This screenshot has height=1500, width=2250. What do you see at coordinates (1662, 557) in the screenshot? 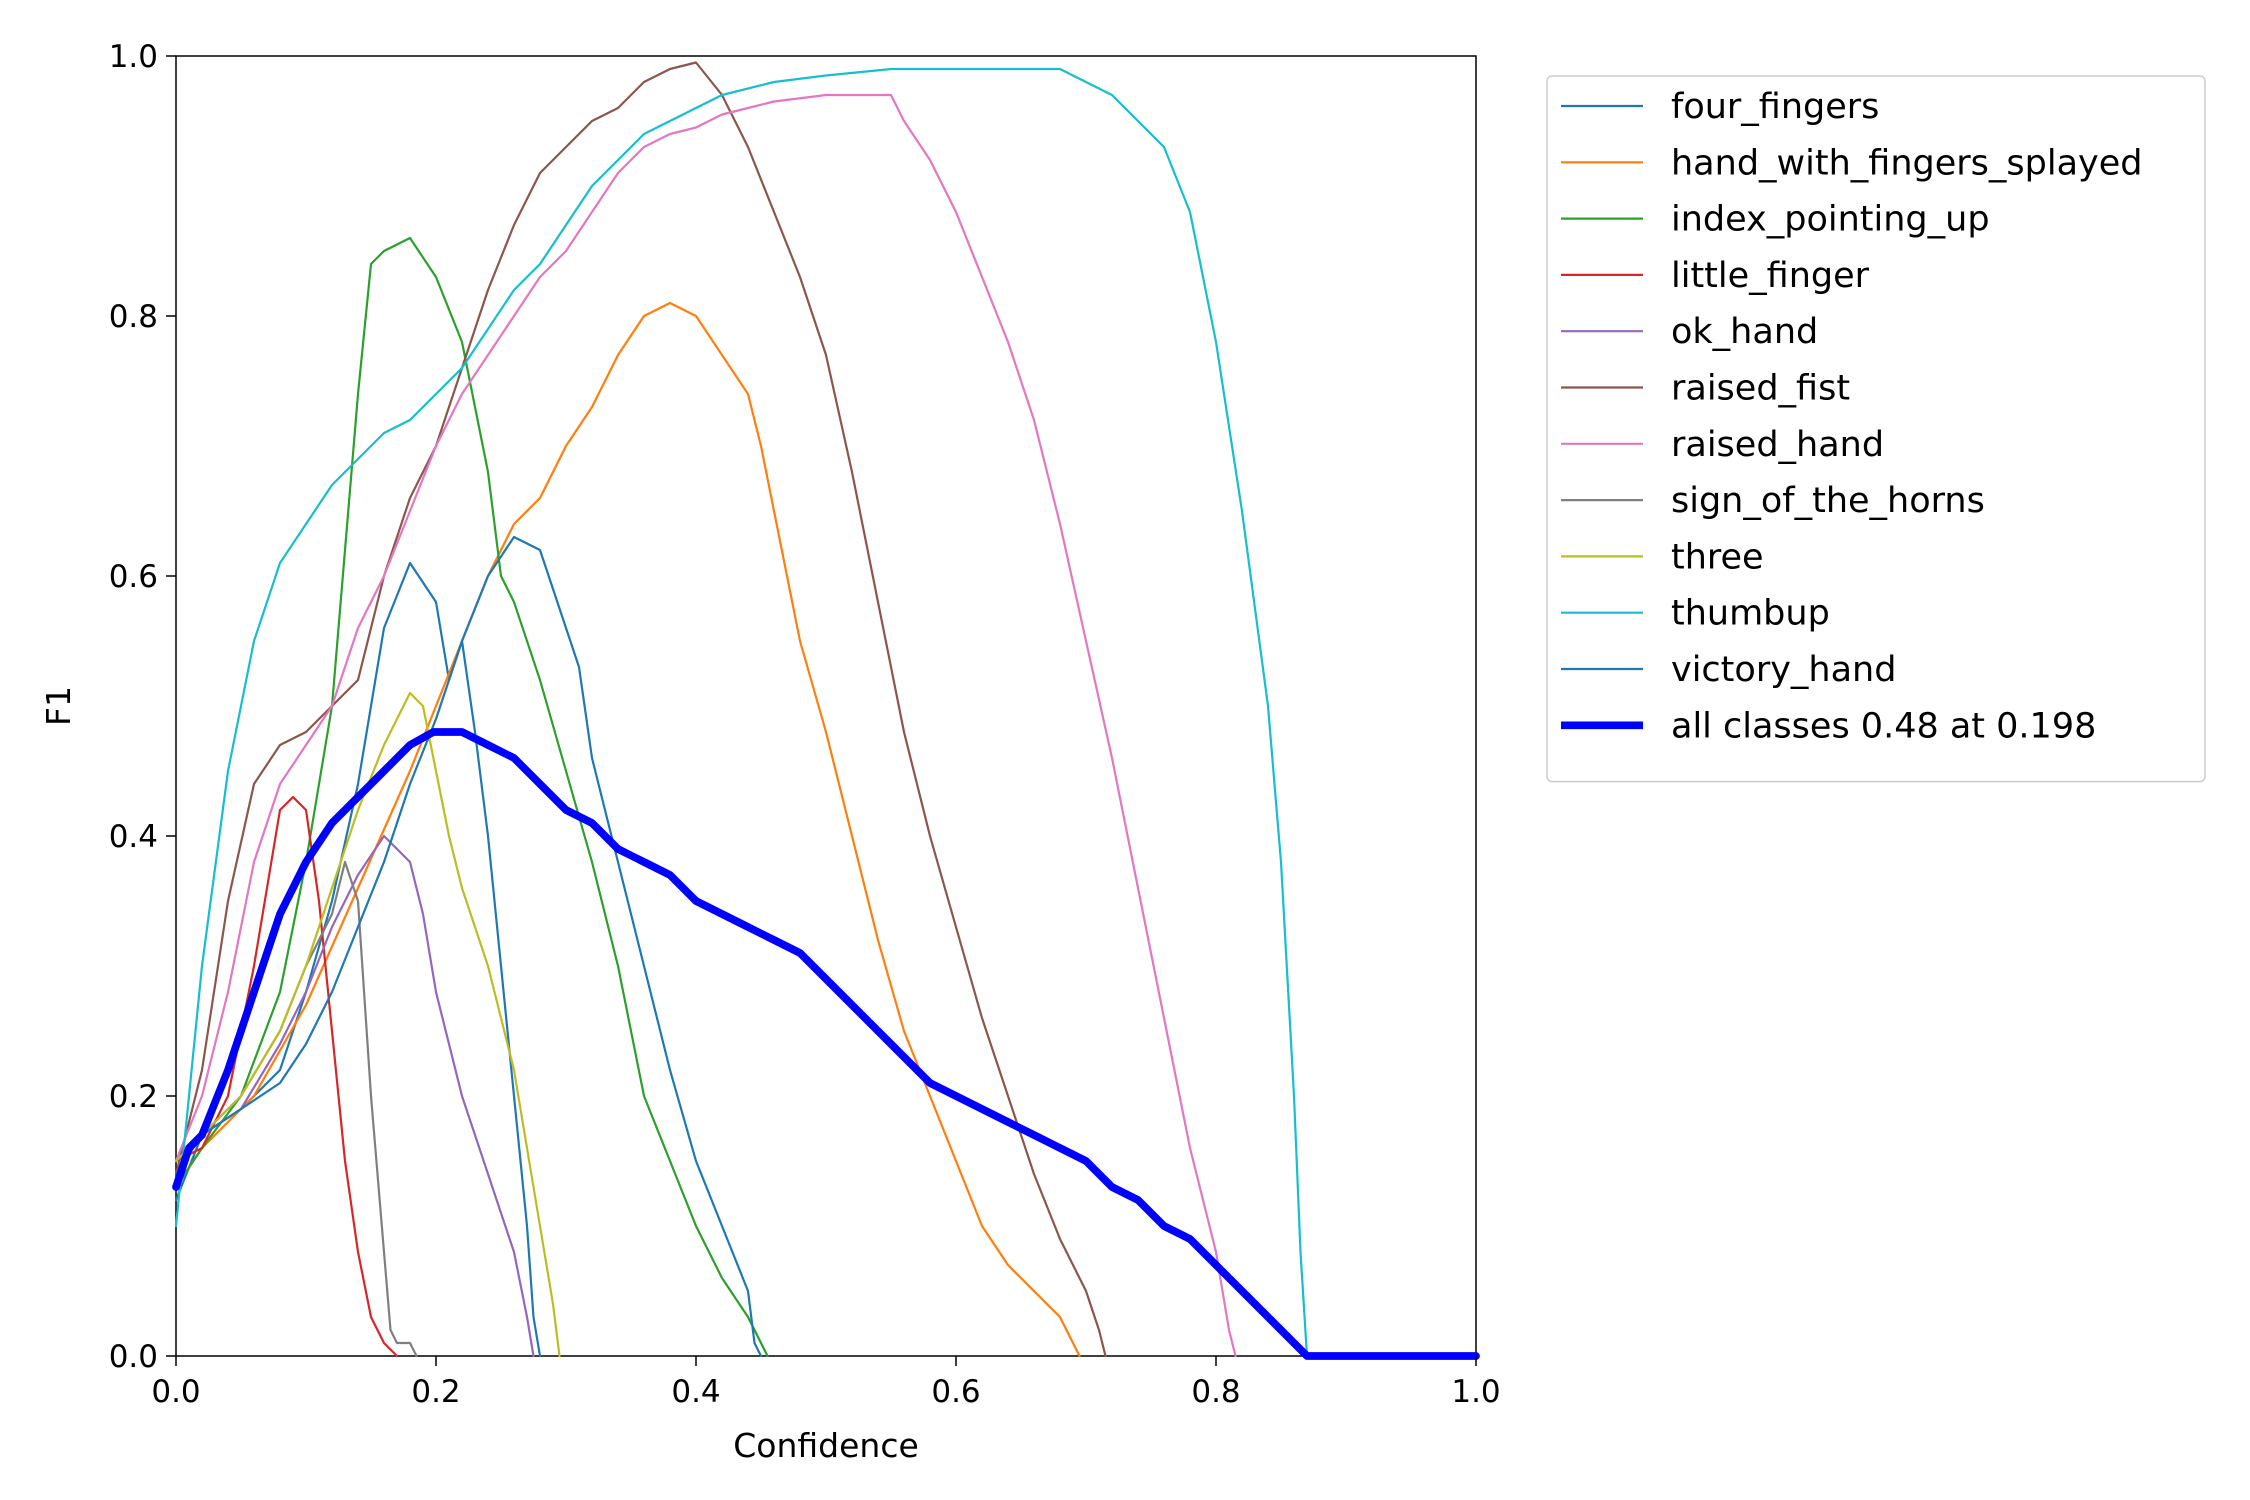
I see `legend-entry: three` at bounding box center [1662, 557].